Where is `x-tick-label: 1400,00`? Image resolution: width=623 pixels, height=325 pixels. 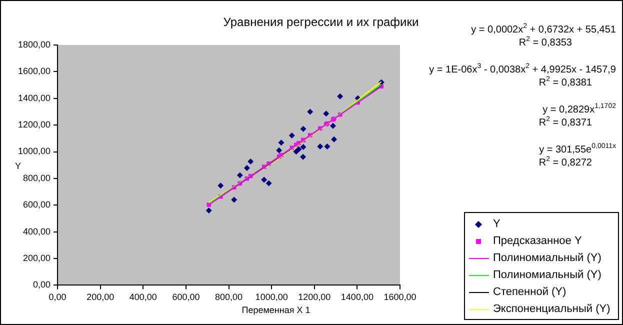
x-tick-label: 1400,00 is located at coordinates (357, 297).